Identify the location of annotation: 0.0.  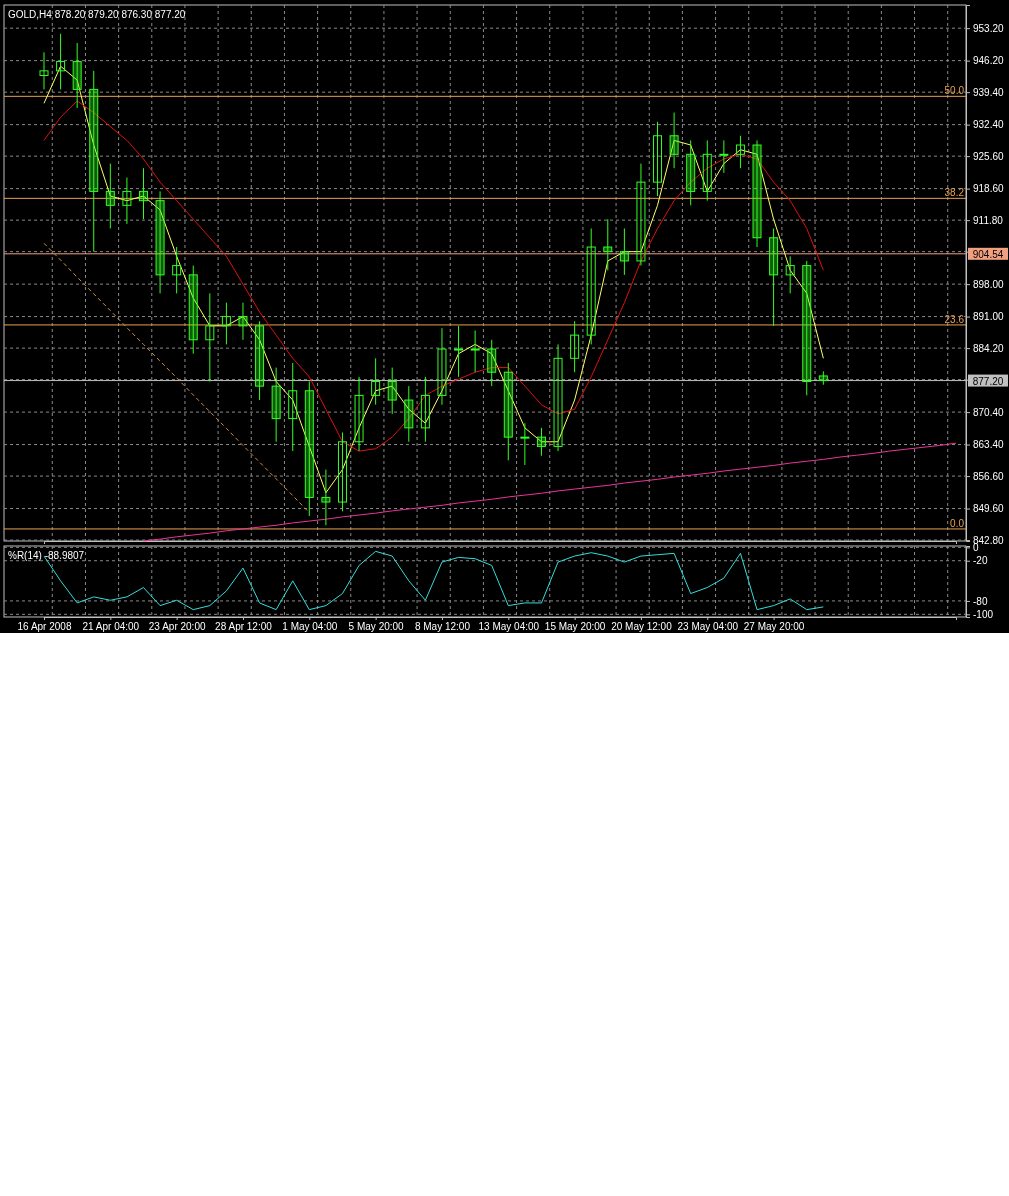
(957, 523).